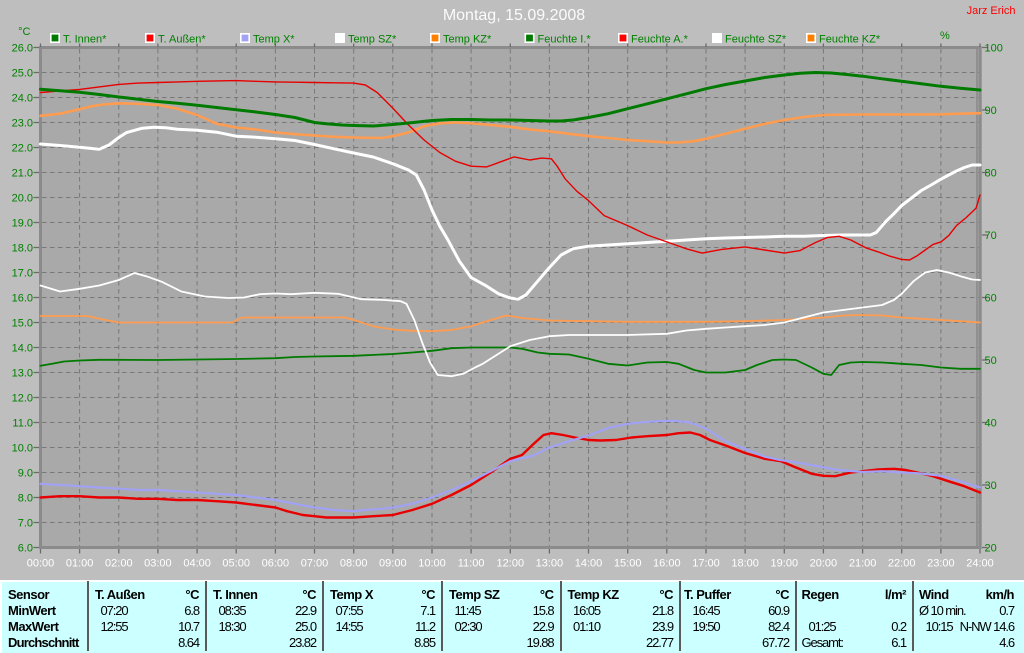  Describe the element at coordinates (22, 273) in the screenshot. I see `svg-text: 17.0` at that location.